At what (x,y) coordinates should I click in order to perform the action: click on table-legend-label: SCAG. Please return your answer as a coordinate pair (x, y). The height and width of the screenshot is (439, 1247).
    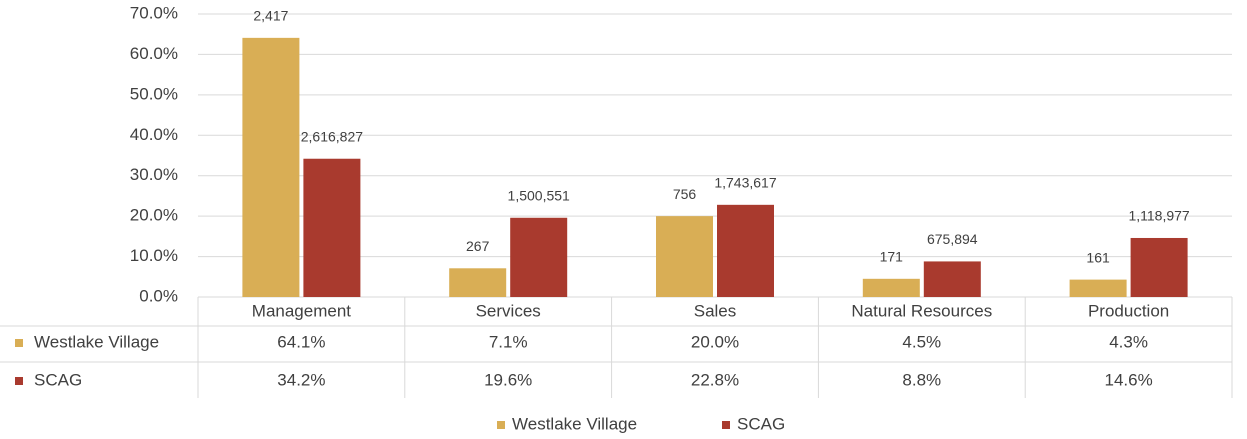
    Looking at the image, I should click on (58, 379).